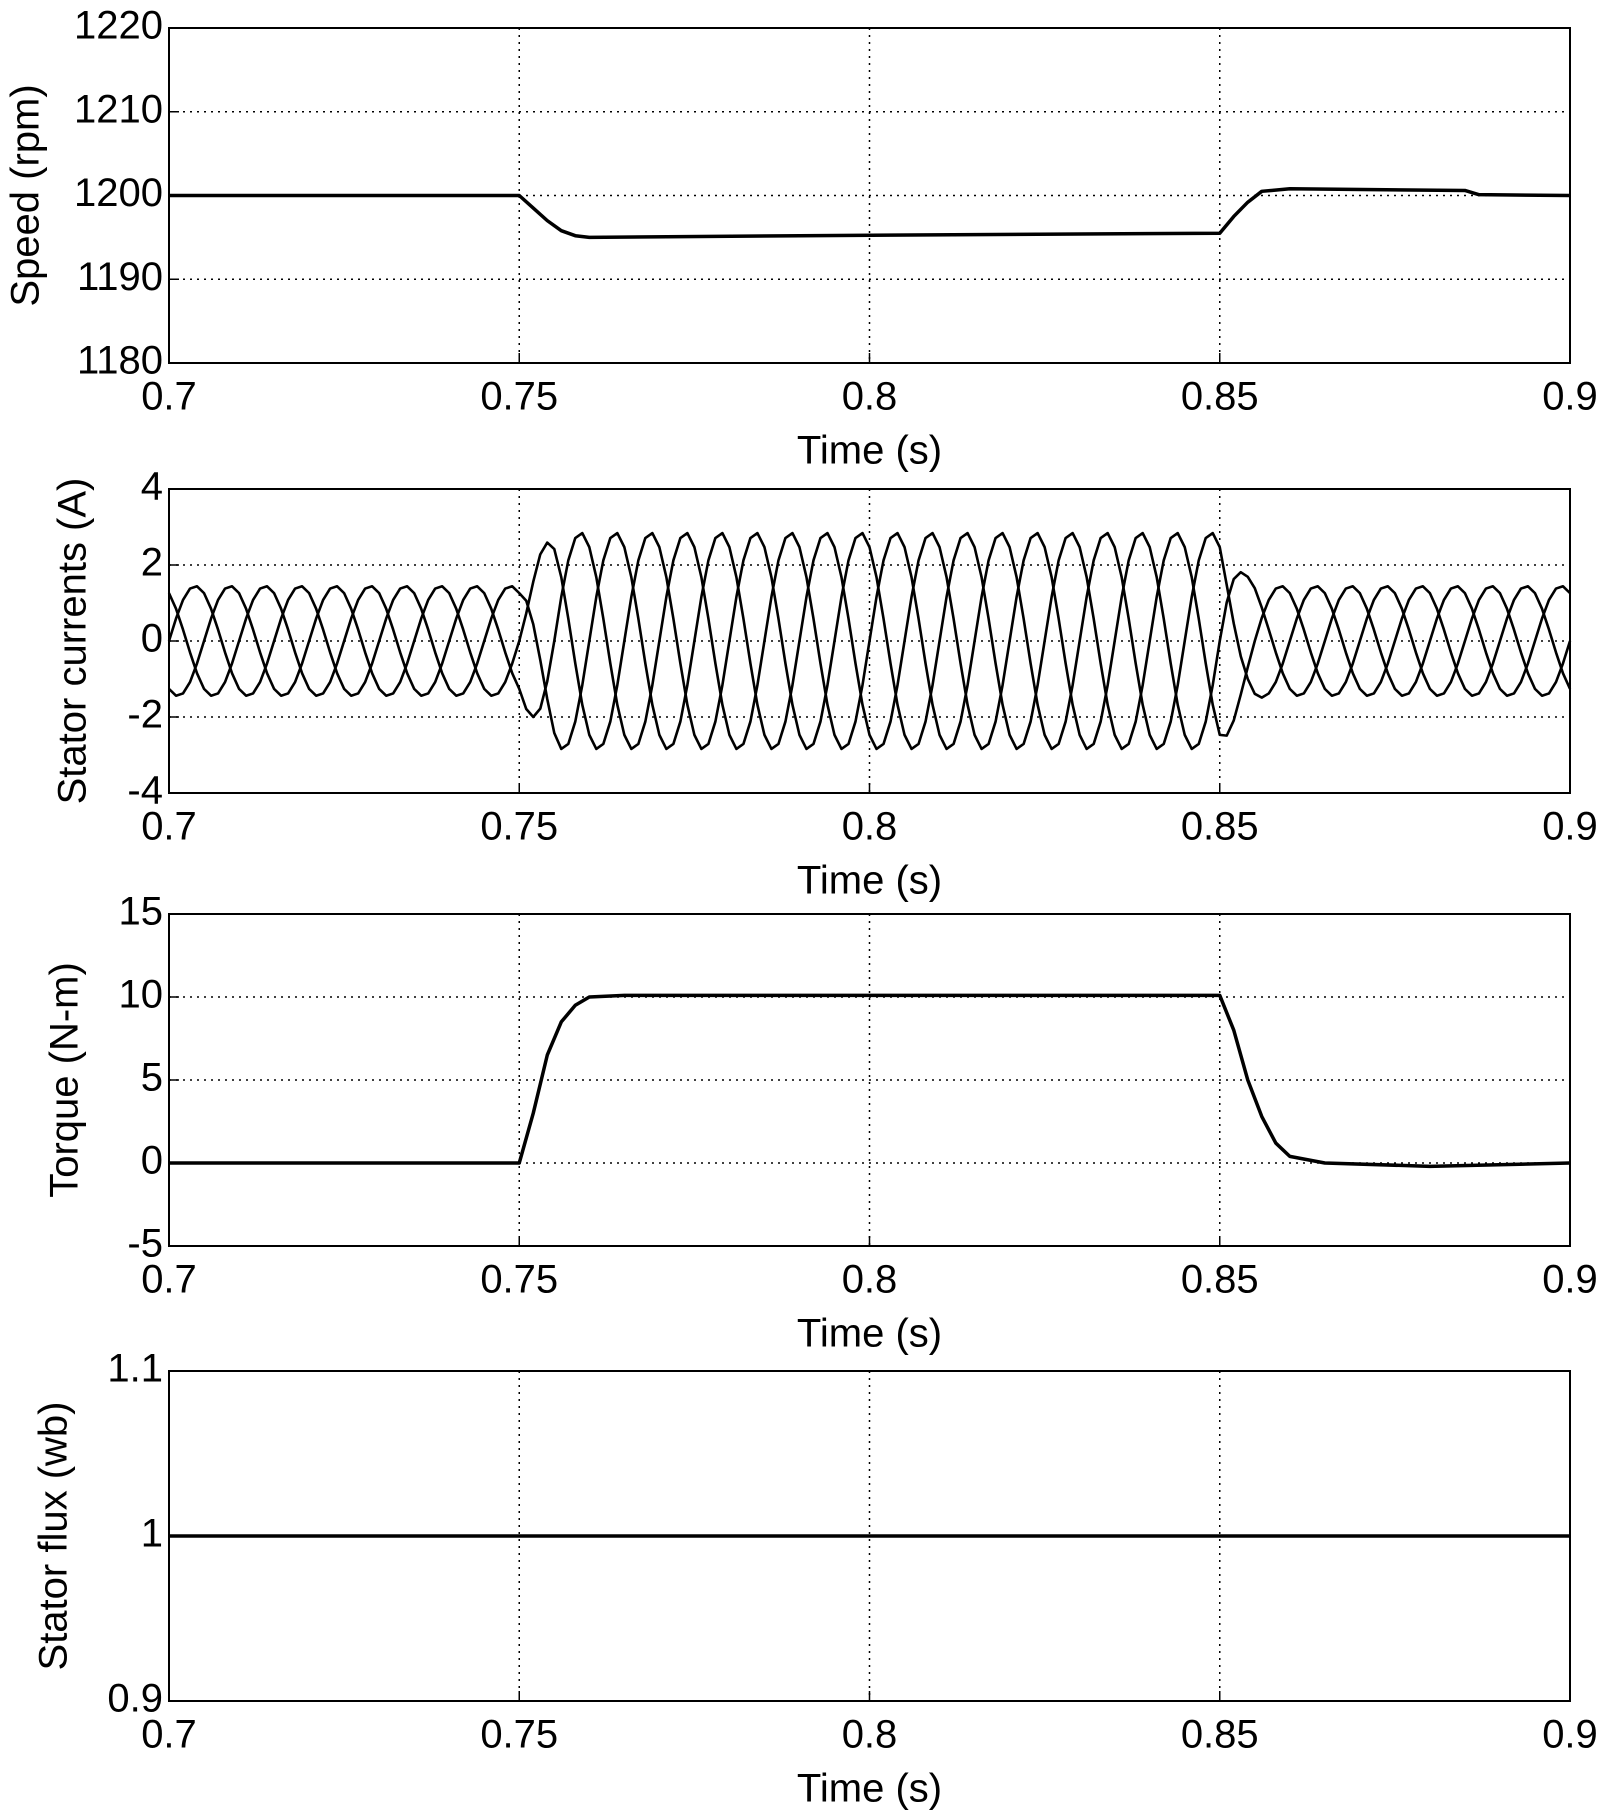 This screenshot has width=1624, height=1816. What do you see at coordinates (120, 361) in the screenshot?
I see `y-tick-label: 1180` at bounding box center [120, 361].